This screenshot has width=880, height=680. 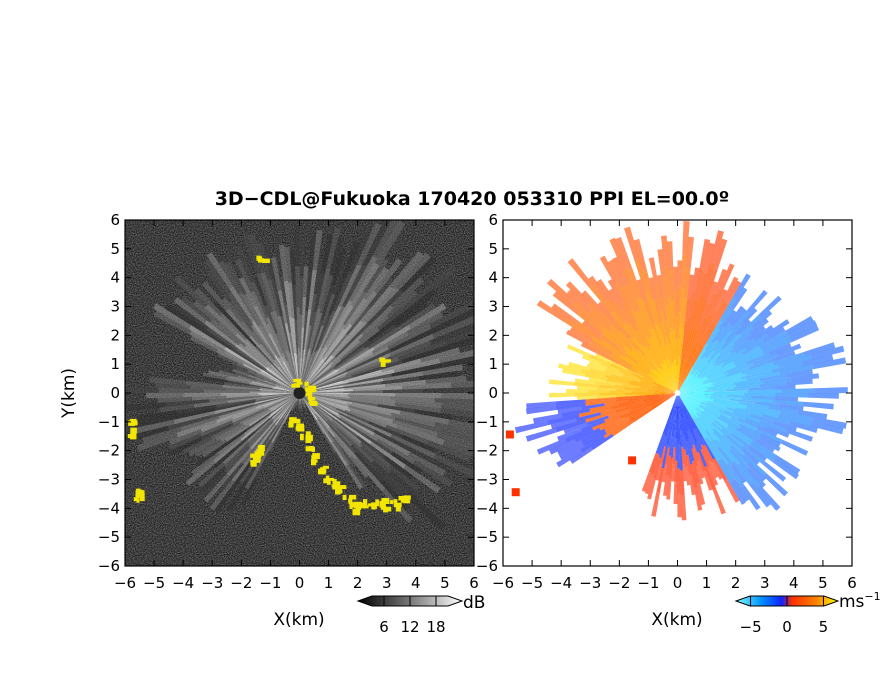 I want to click on velocity-y-tick-label: −5, so click(x=487, y=537).